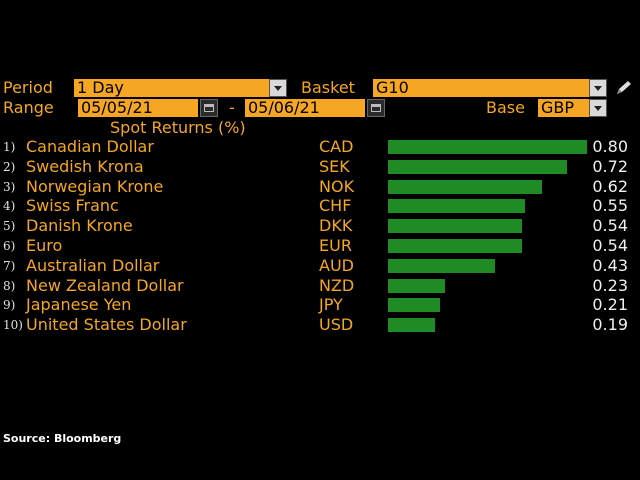 The width and height of the screenshot is (640, 480). Describe the element at coordinates (563, 108) in the screenshot. I see `base-select: GBP` at that location.